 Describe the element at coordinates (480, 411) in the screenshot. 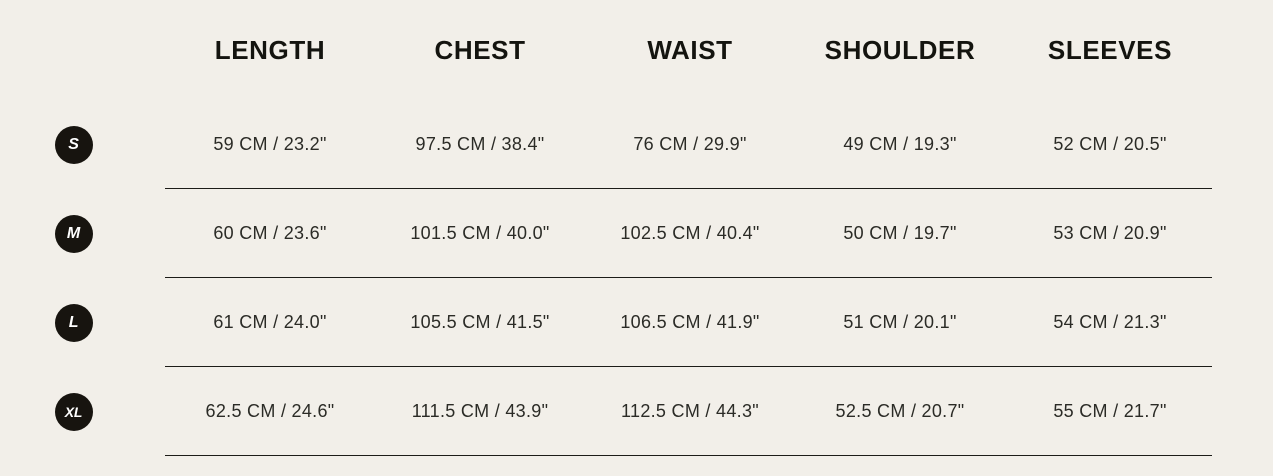

I see `cell-chest: 111.5 CM / 43.9"` at that location.